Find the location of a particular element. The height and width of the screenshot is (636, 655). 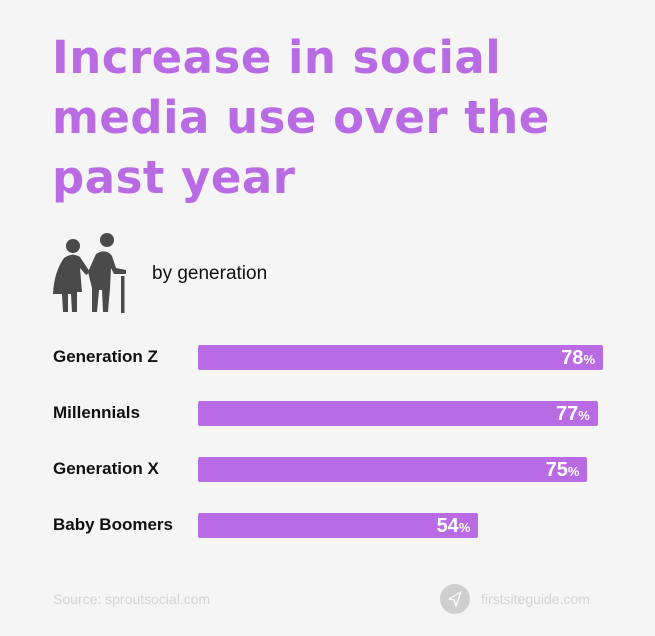

chart-subtitle: by generation is located at coordinates (210, 273).